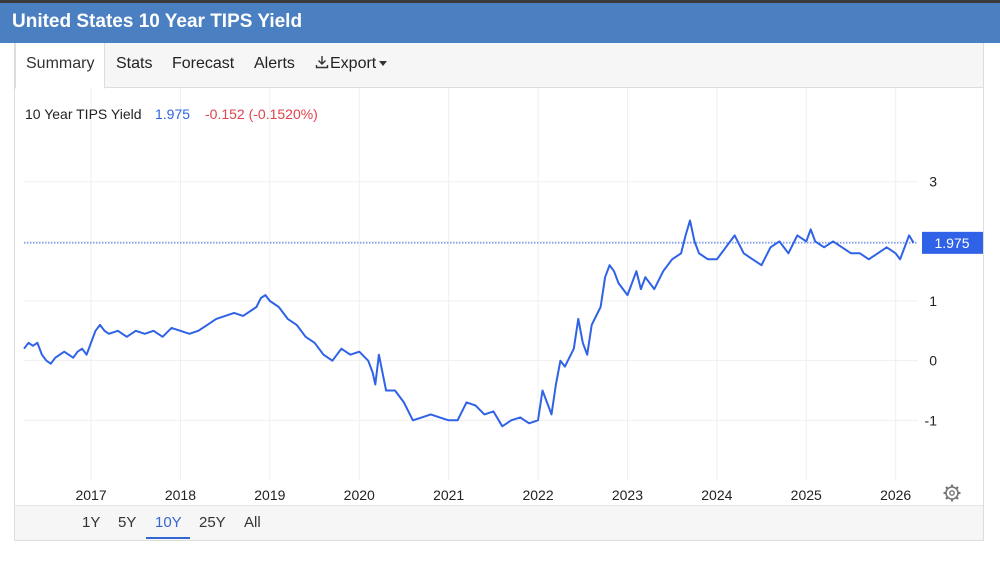 This screenshot has width=1000, height=561. Describe the element at coordinates (499, 66) in the screenshot. I see `tab-bar: Summary Stats Forecast Alerts Export` at that location.